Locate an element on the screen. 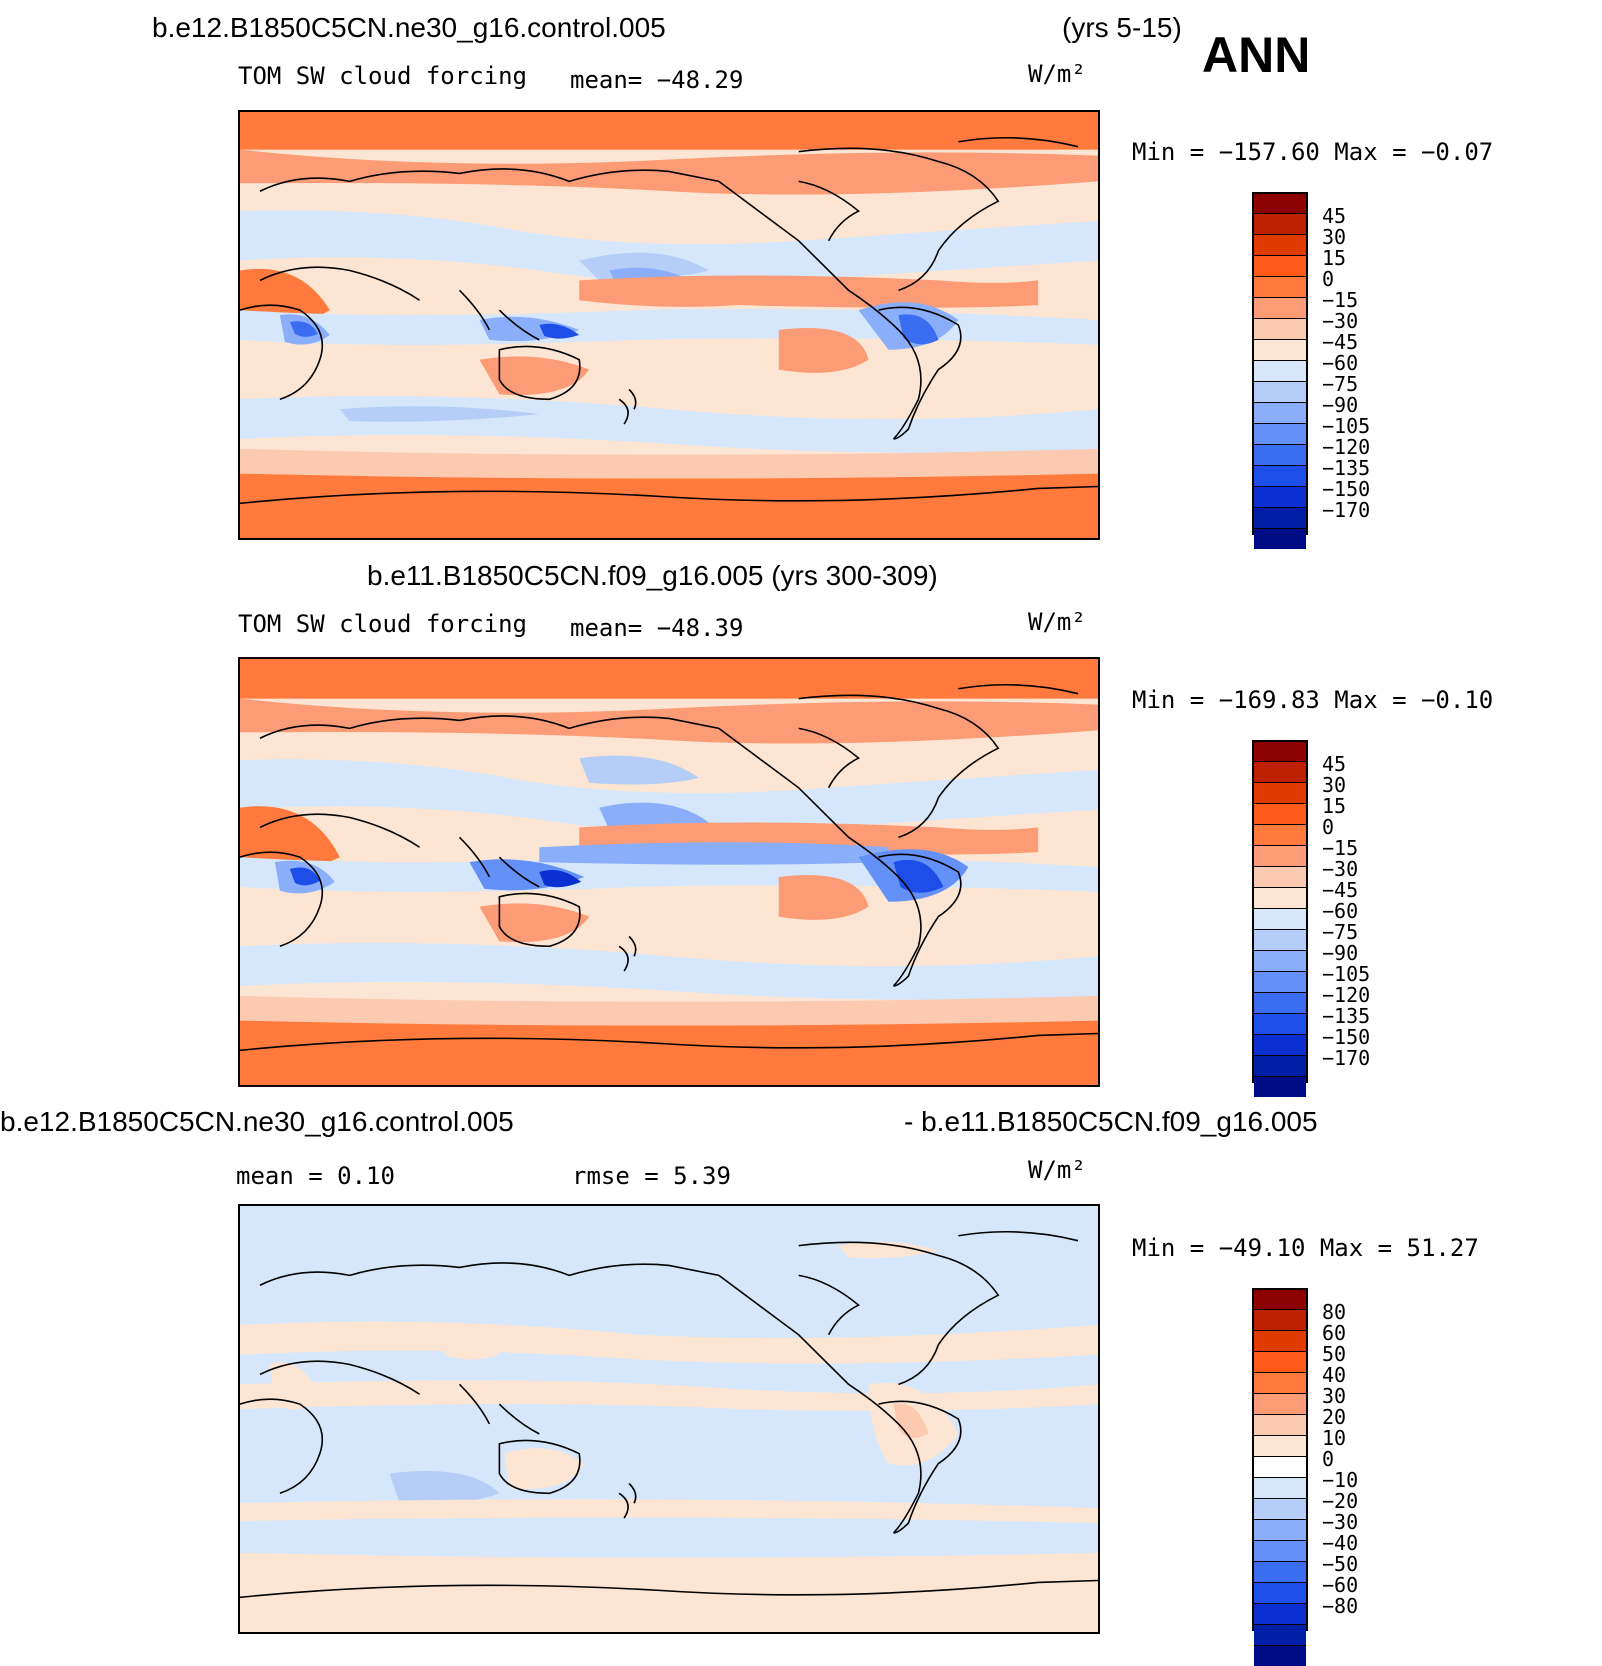 The height and width of the screenshot is (1666, 1602). colorbar-tick: −20 is located at coordinates (1340, 1501).